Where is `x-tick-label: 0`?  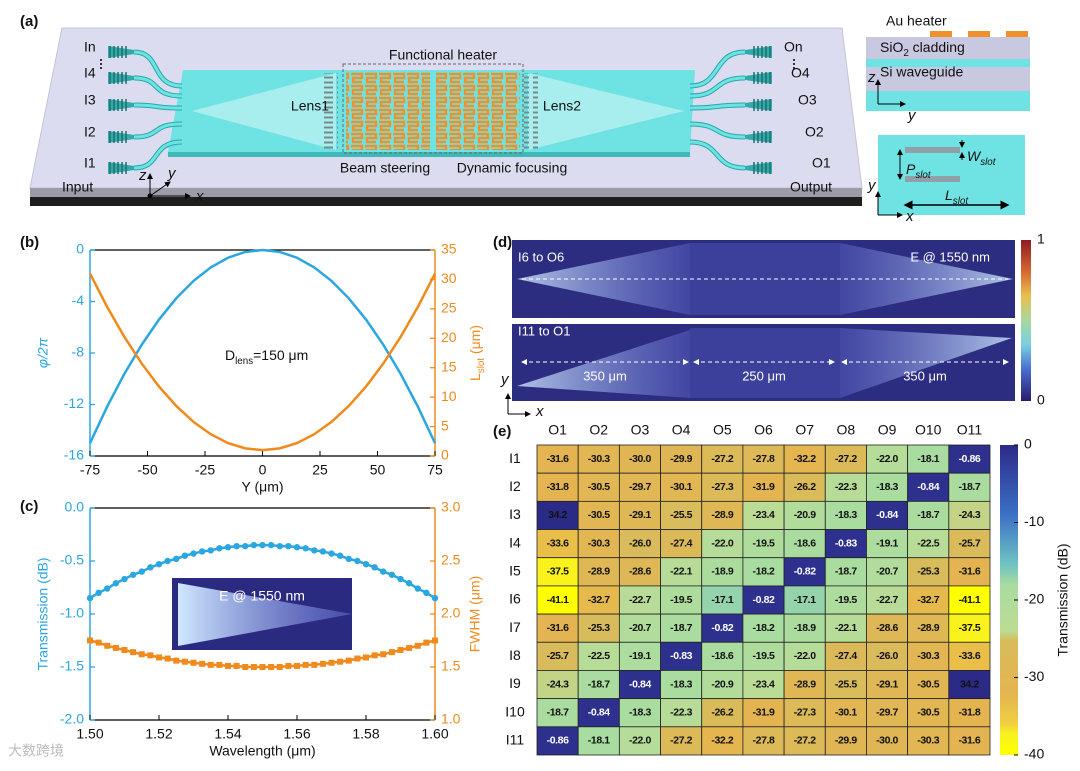 x-tick-label: 0 is located at coordinates (263, 470).